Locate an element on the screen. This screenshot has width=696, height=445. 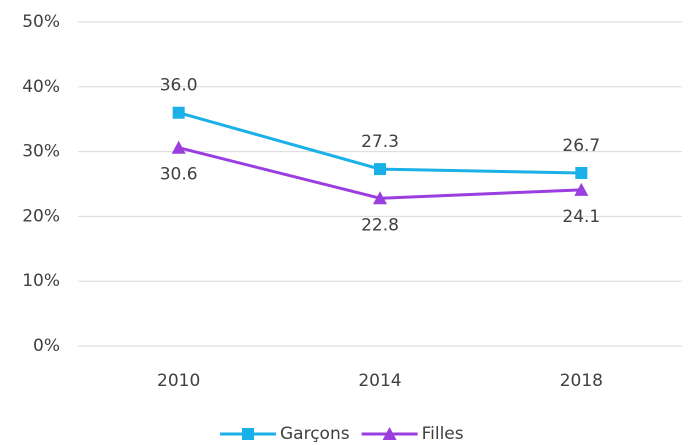
x-tick-label: 2010 is located at coordinates (178, 381).